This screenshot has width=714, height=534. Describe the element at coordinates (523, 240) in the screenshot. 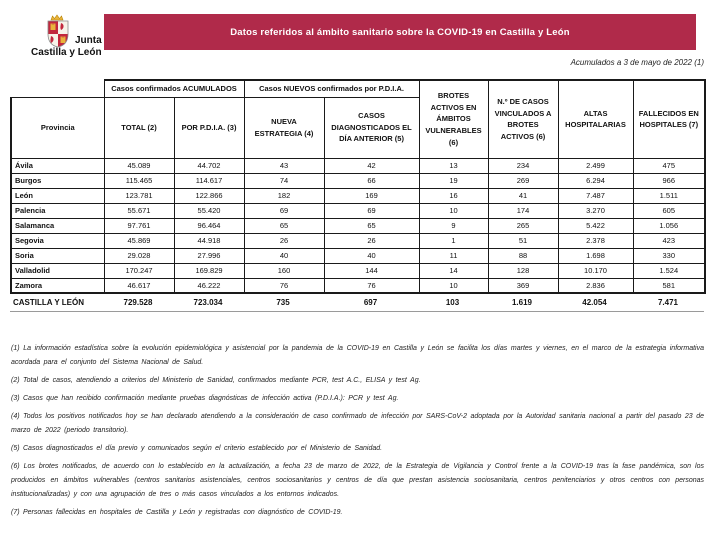

I see `table-cell: 51` at that location.